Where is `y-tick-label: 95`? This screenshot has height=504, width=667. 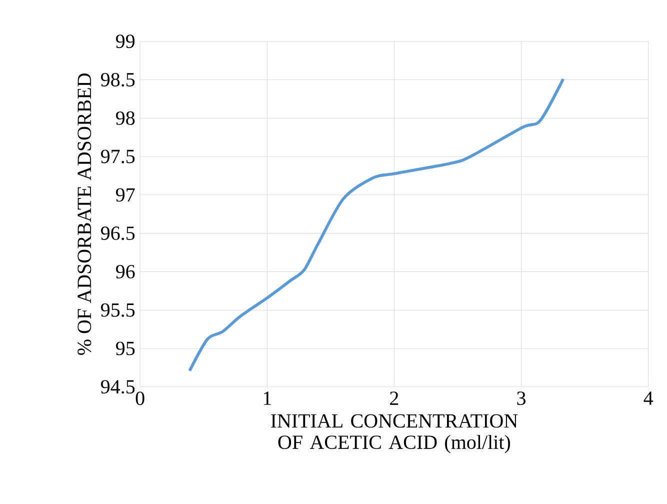
y-tick-label: 95 is located at coordinates (125, 349).